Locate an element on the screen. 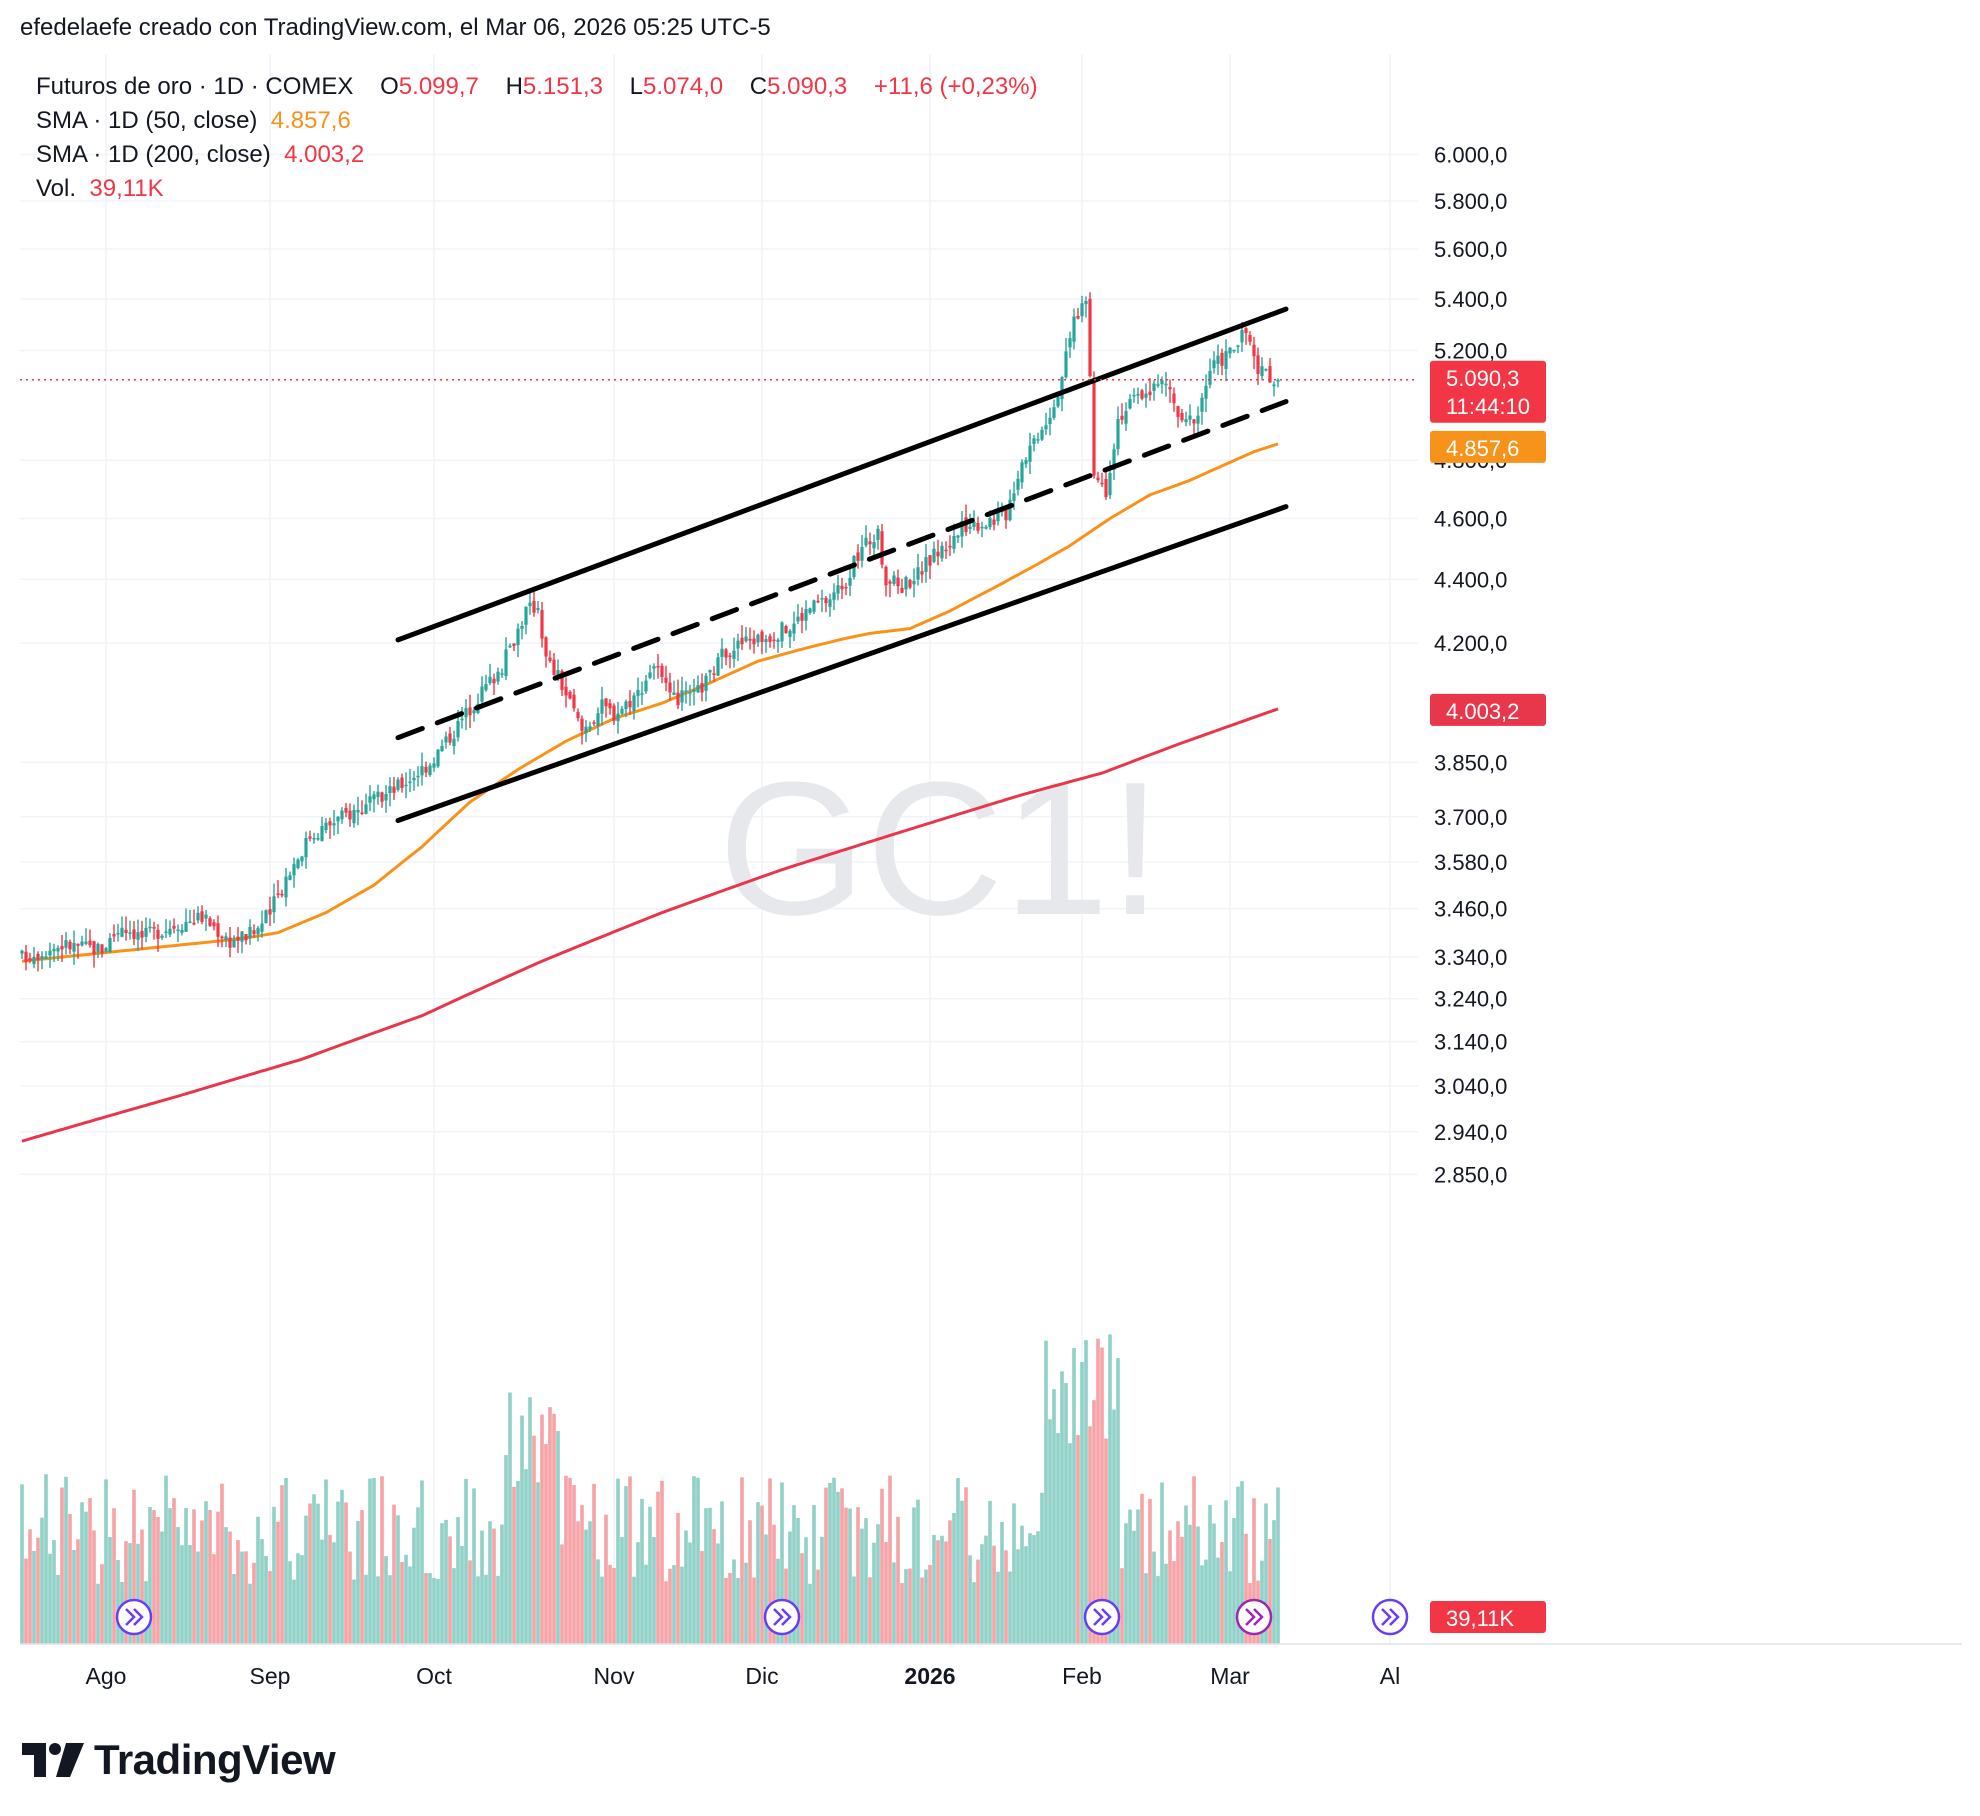 The height and width of the screenshot is (1816, 1980). tradingview-logo: TradingView is located at coordinates (179, 1760).